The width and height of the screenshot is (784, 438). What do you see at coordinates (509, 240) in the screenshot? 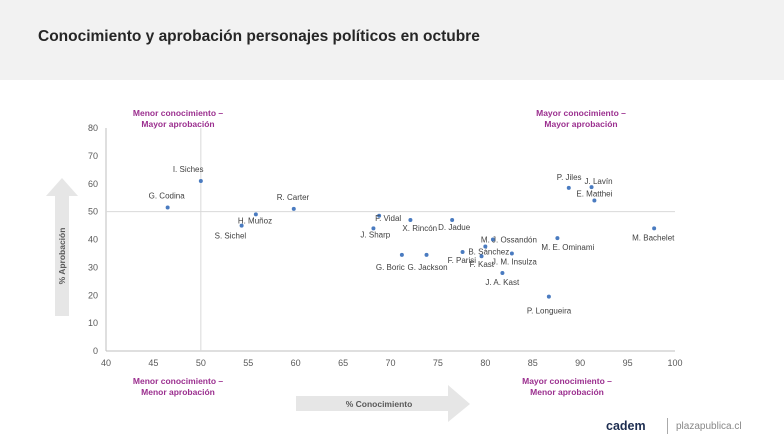
I see `point-label: M. J. Ossandón` at bounding box center [509, 240].